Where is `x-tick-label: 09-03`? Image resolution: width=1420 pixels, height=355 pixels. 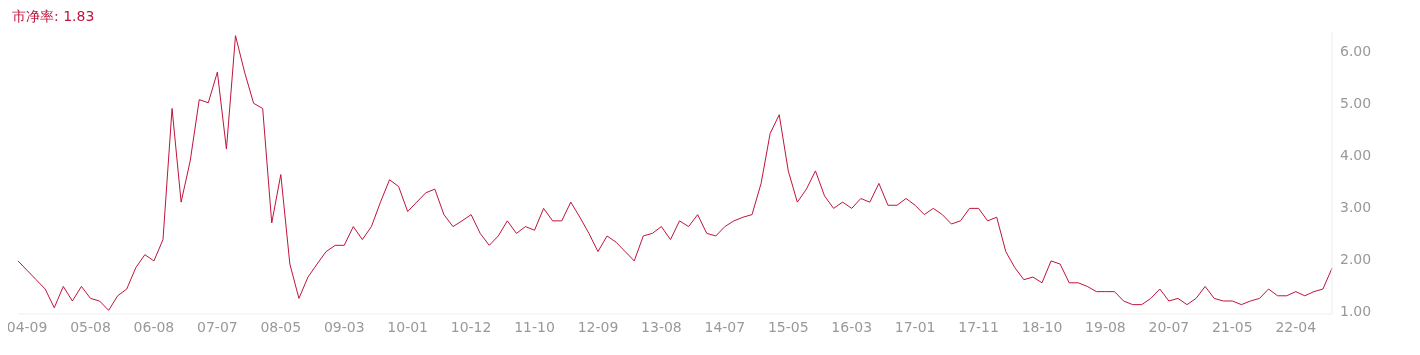 x-tick-label: 09-03 is located at coordinates (344, 326).